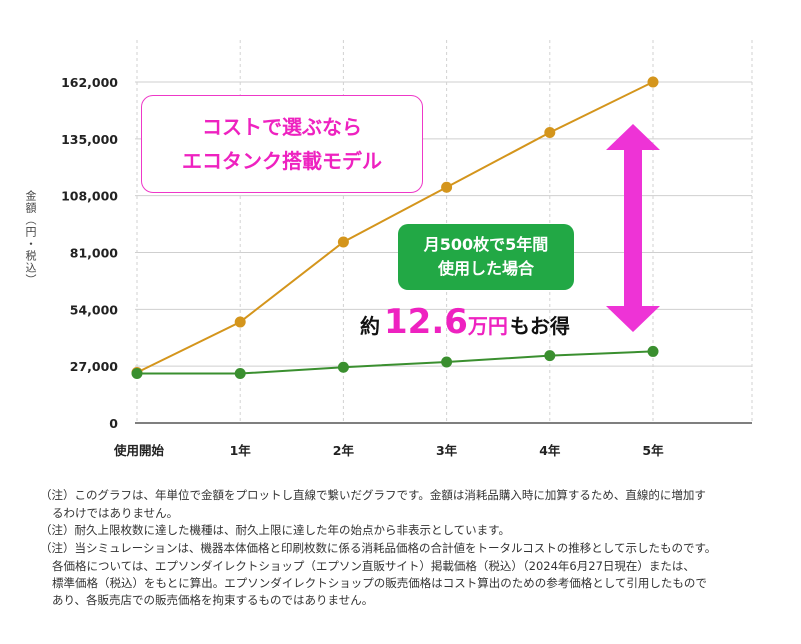  What do you see at coordinates (282, 144) in the screenshot?
I see `promo-box: コストで選ぶなら エコタンク搭載モデル` at bounding box center [282, 144].